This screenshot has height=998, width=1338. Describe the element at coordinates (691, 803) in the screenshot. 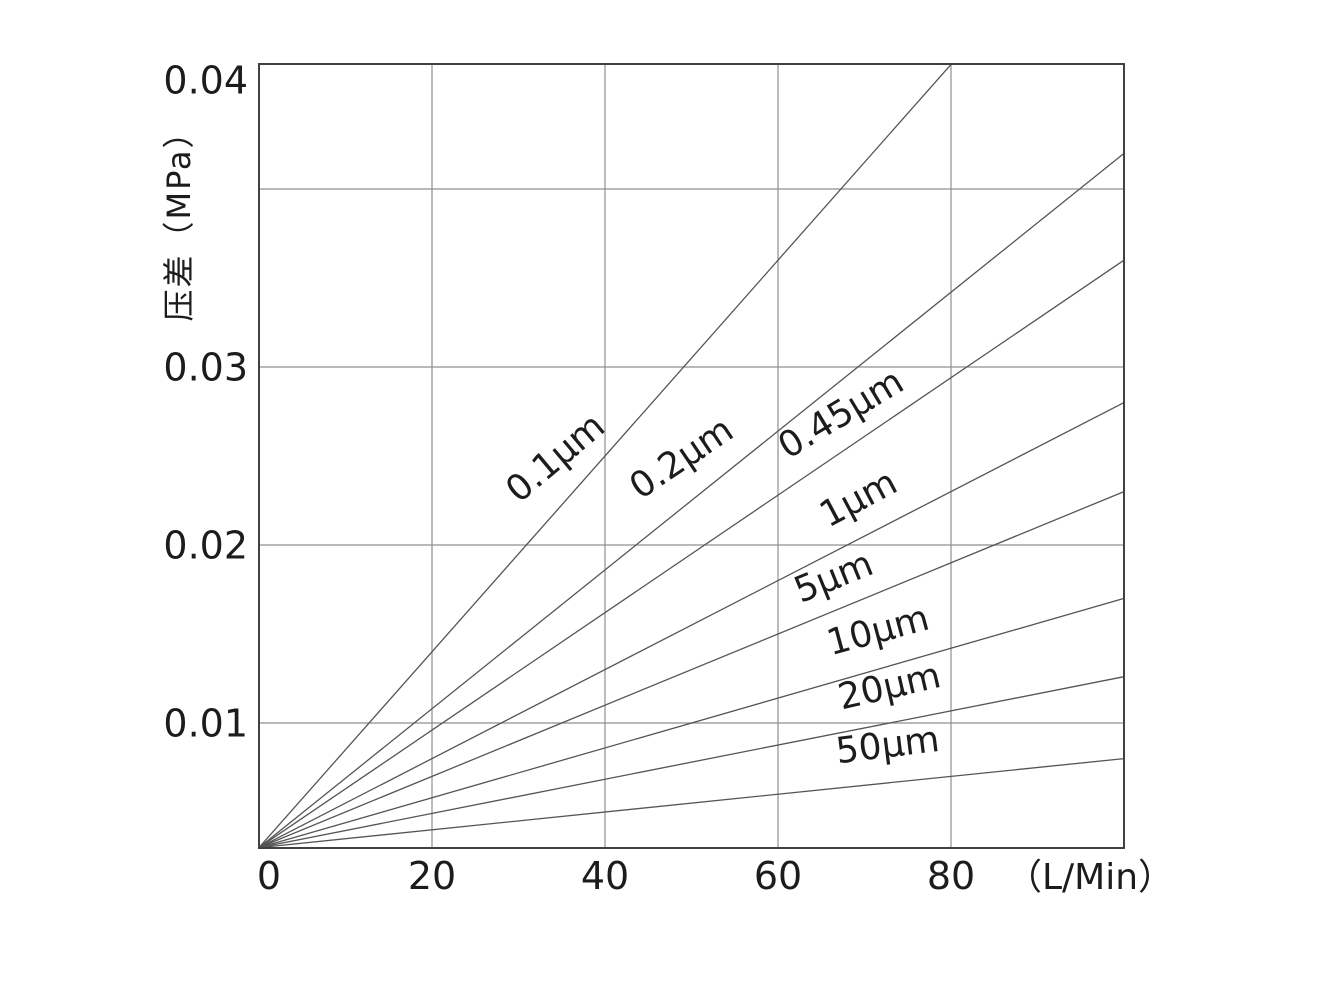

I see `series-line-50um` at that location.